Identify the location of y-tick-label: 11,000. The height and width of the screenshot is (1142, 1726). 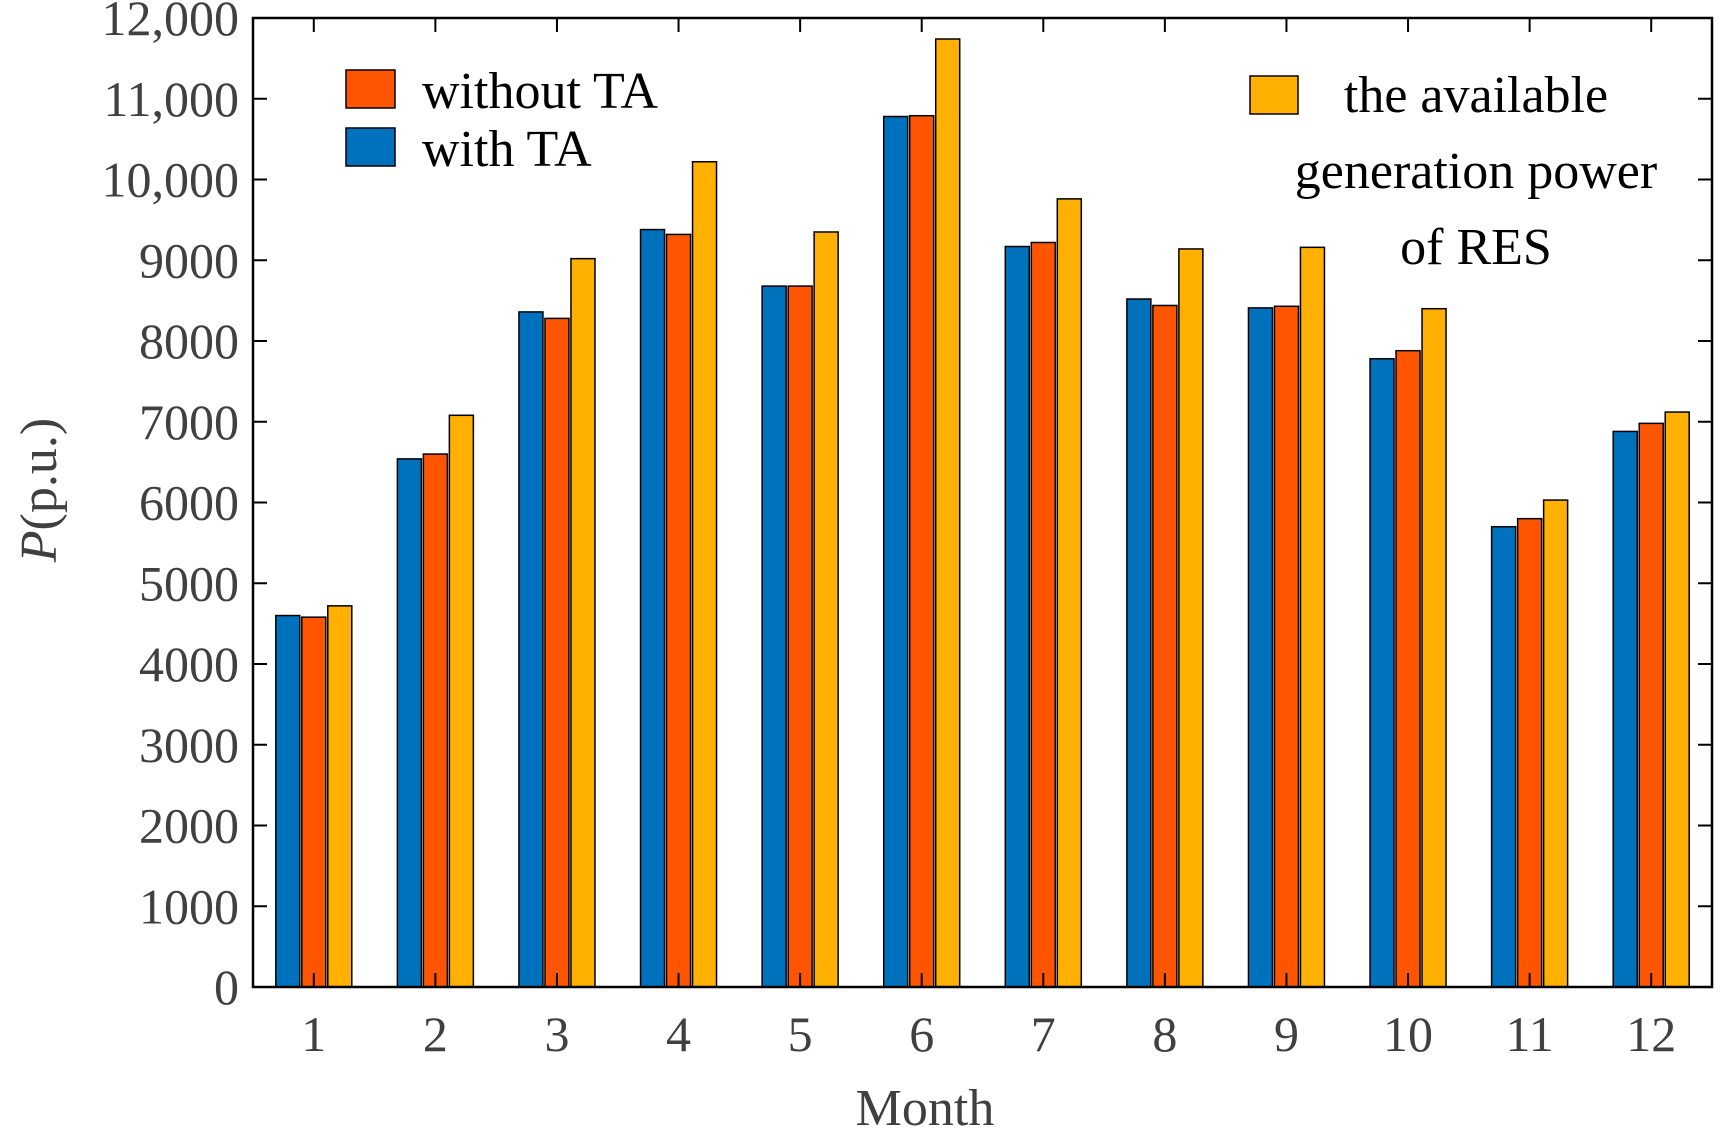
(171, 99).